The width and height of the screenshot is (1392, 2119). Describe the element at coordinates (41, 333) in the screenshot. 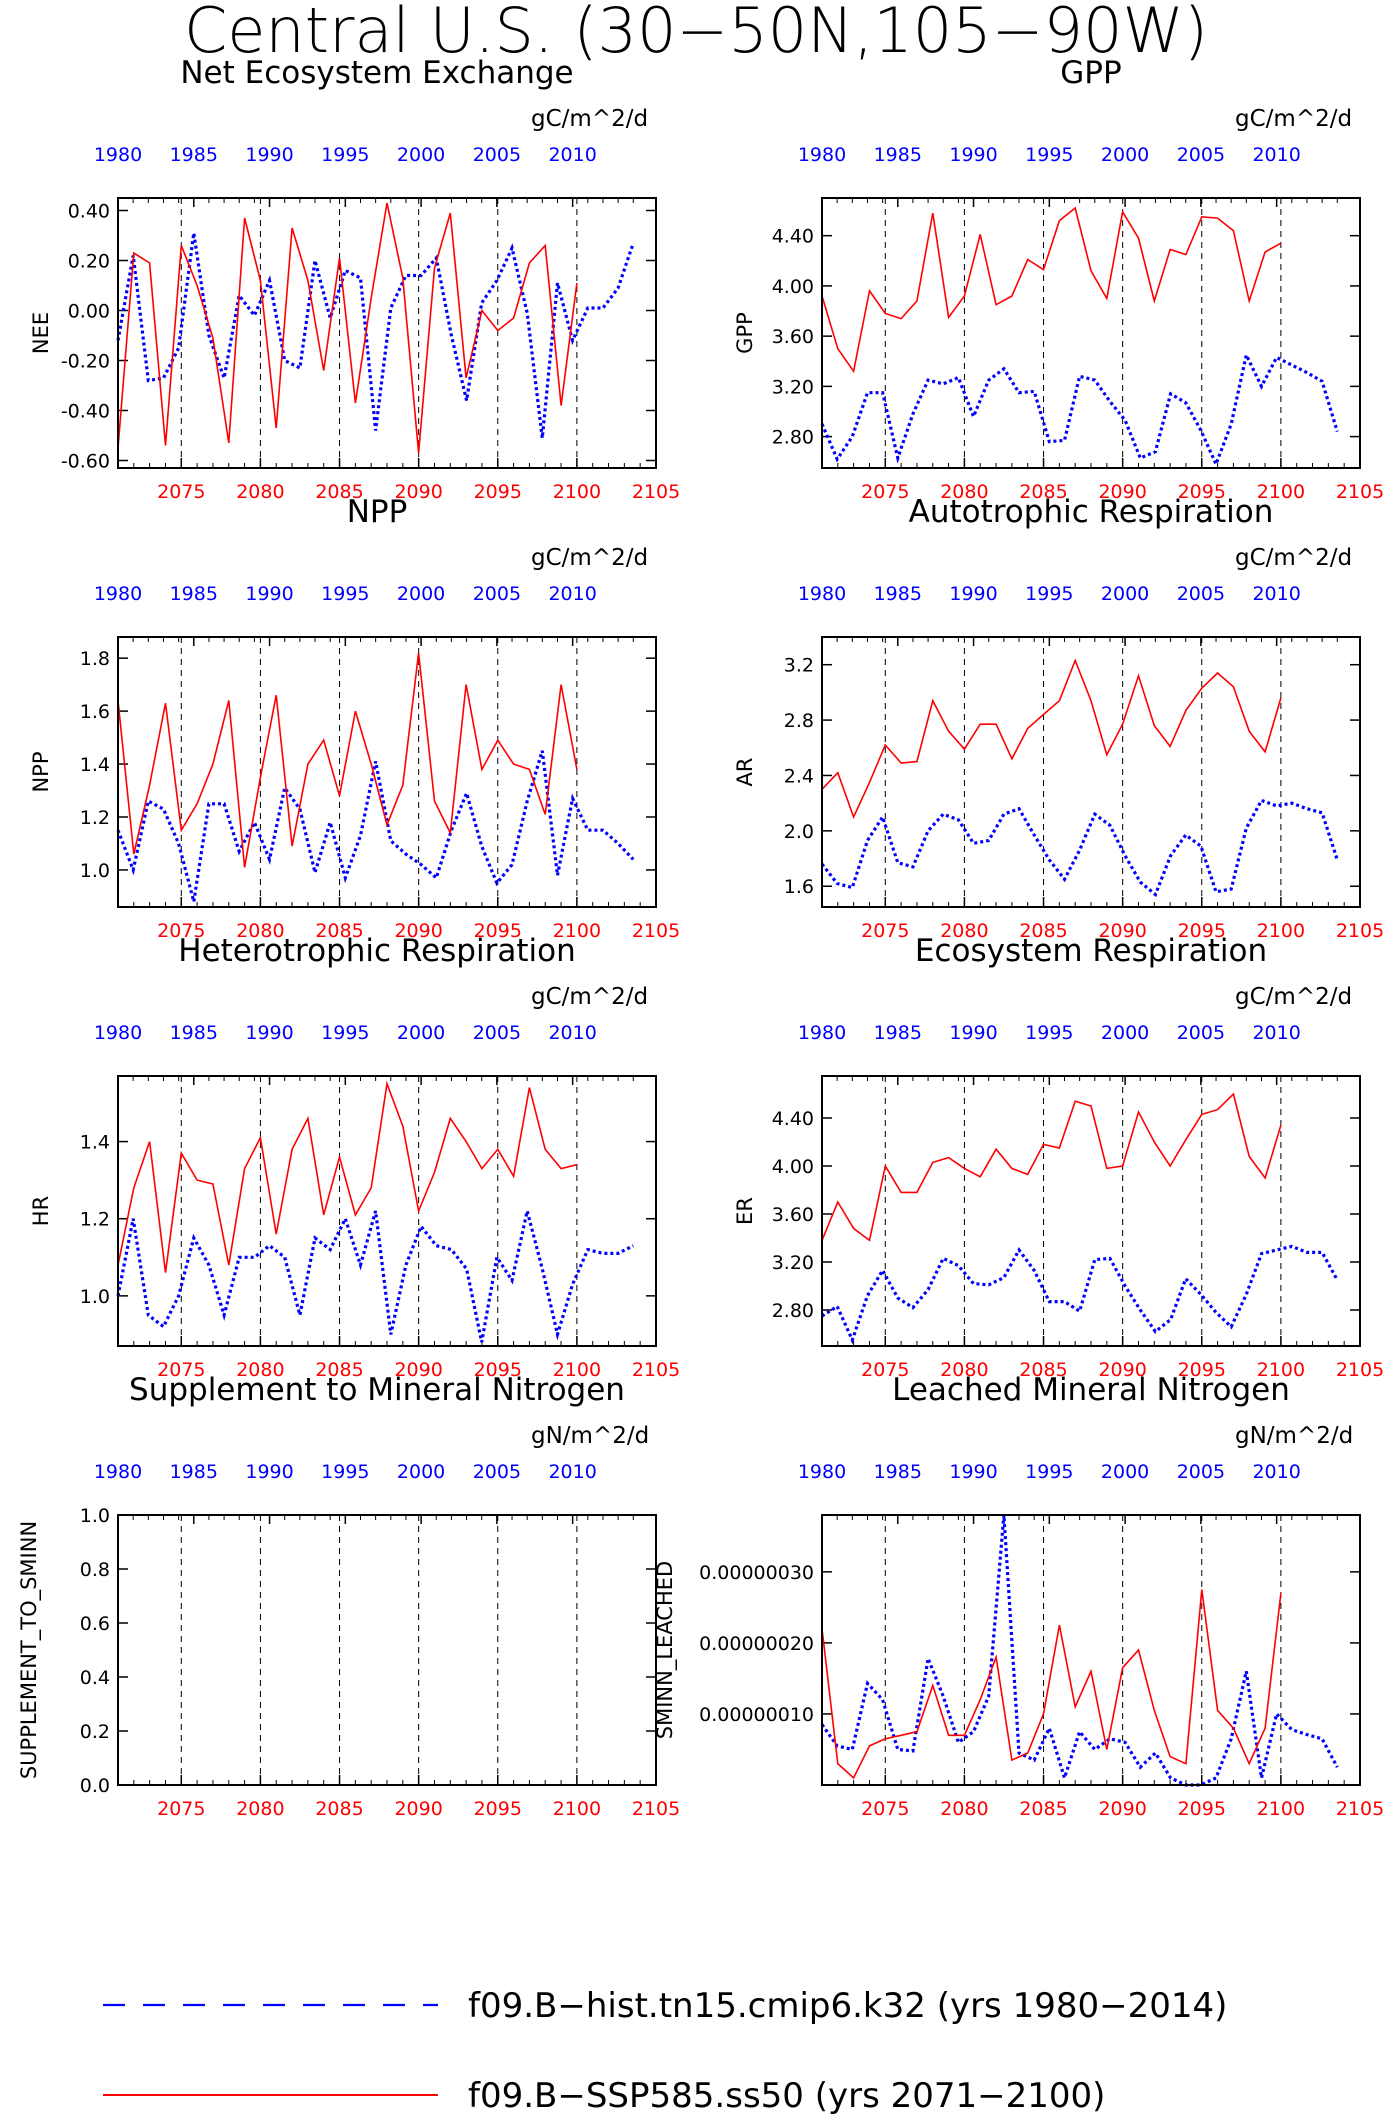

I see `y-axis-label: NEE` at that location.